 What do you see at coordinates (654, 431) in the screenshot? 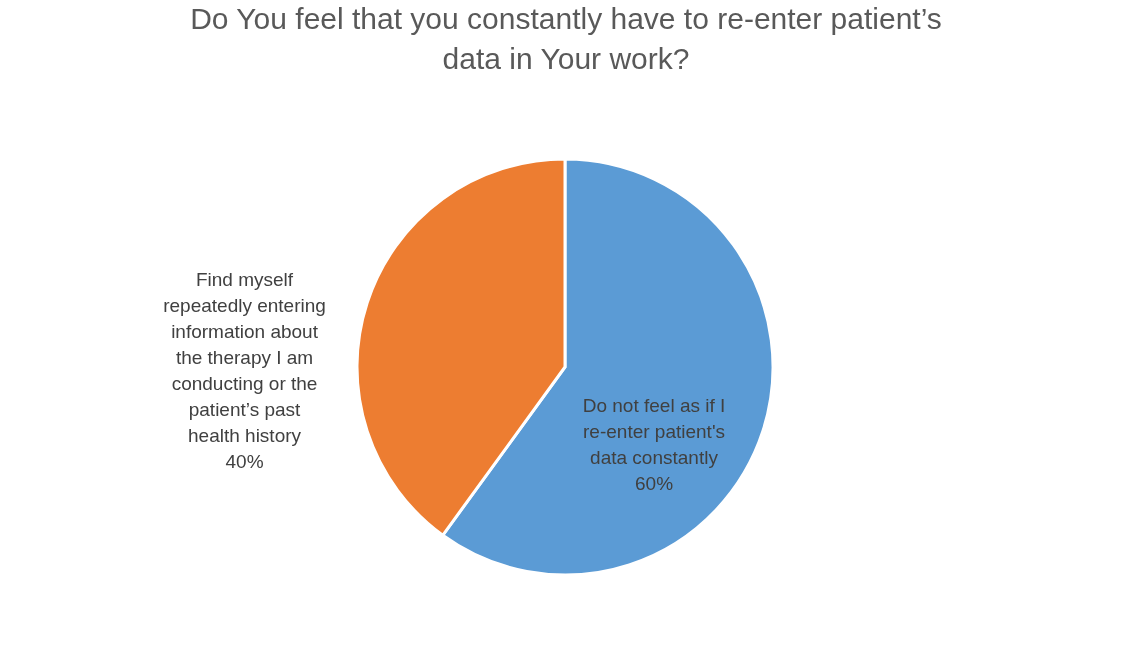
I see `slice-label: Do not feel as if I re-enter patient's data constantly` at bounding box center [654, 431].